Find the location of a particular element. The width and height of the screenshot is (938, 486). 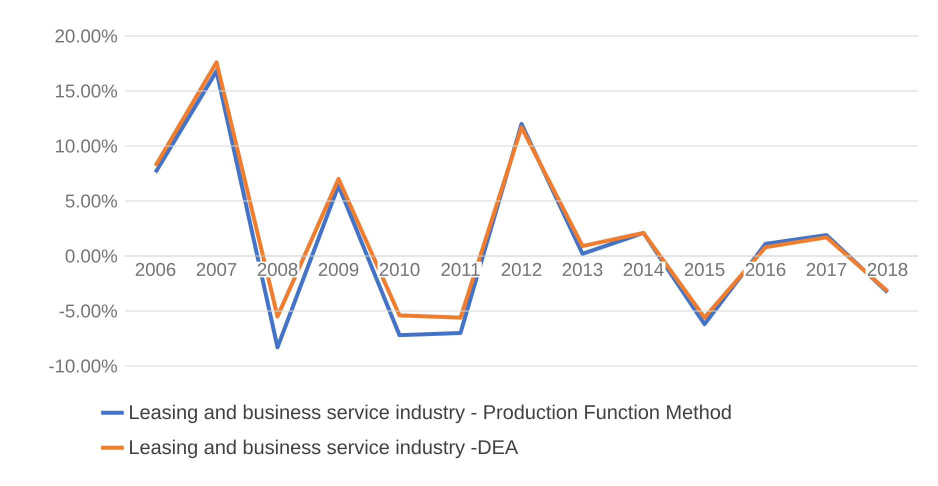

x-tick-label: 2018 is located at coordinates (888, 269).